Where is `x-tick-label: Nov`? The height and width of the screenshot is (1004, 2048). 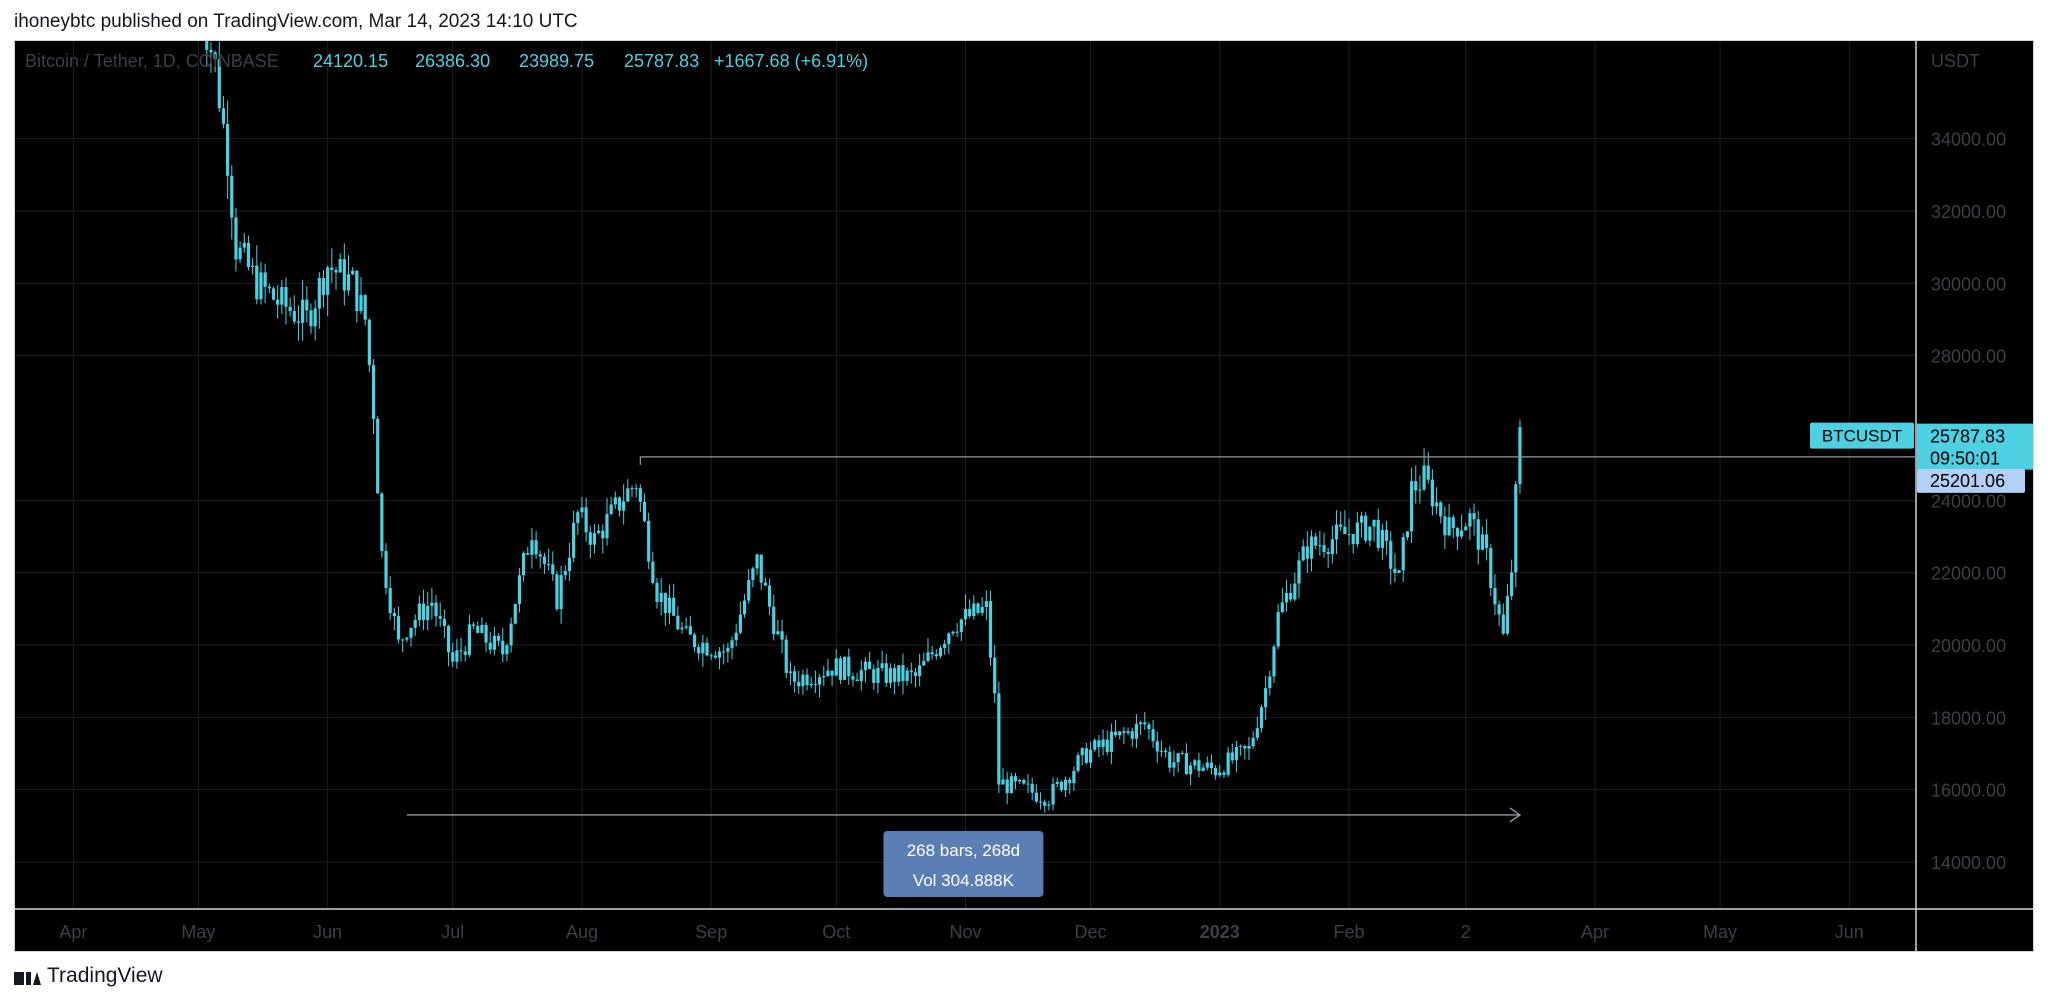
x-tick-label: Nov is located at coordinates (965, 932).